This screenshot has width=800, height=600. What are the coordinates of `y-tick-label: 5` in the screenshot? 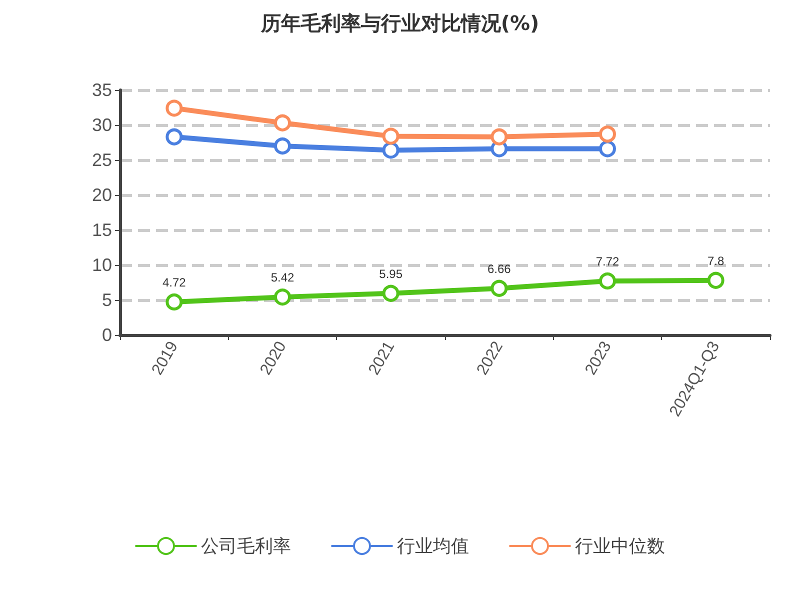 It's located at (107, 300).